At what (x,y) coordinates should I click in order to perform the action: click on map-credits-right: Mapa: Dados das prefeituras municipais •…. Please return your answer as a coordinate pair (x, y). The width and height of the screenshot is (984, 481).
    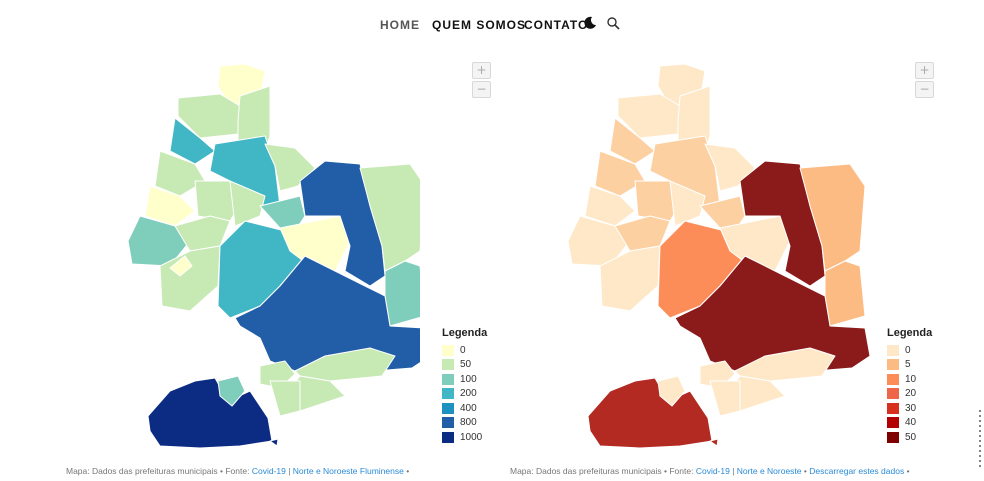
    Looking at the image, I should click on (710, 471).